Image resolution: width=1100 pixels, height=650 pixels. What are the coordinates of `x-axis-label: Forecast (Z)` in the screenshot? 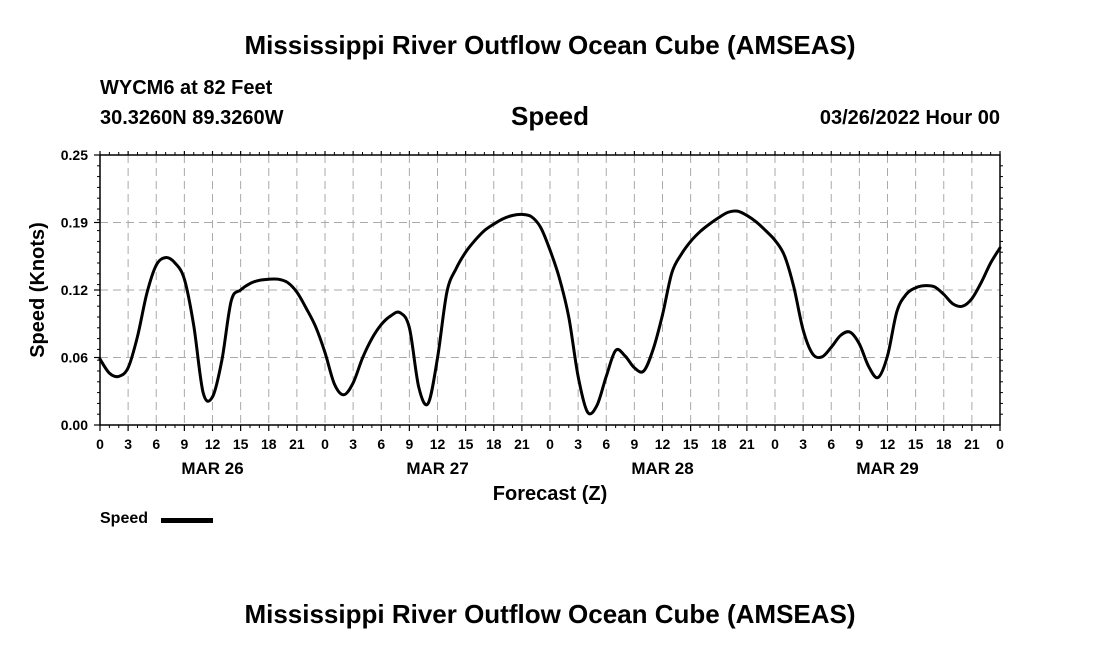 It's located at (550, 494).